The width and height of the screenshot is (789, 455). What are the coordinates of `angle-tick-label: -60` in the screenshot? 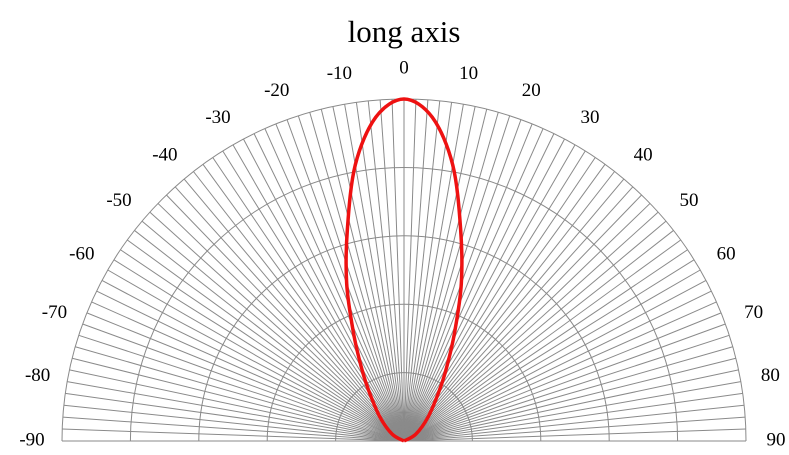 It's located at (81, 253).